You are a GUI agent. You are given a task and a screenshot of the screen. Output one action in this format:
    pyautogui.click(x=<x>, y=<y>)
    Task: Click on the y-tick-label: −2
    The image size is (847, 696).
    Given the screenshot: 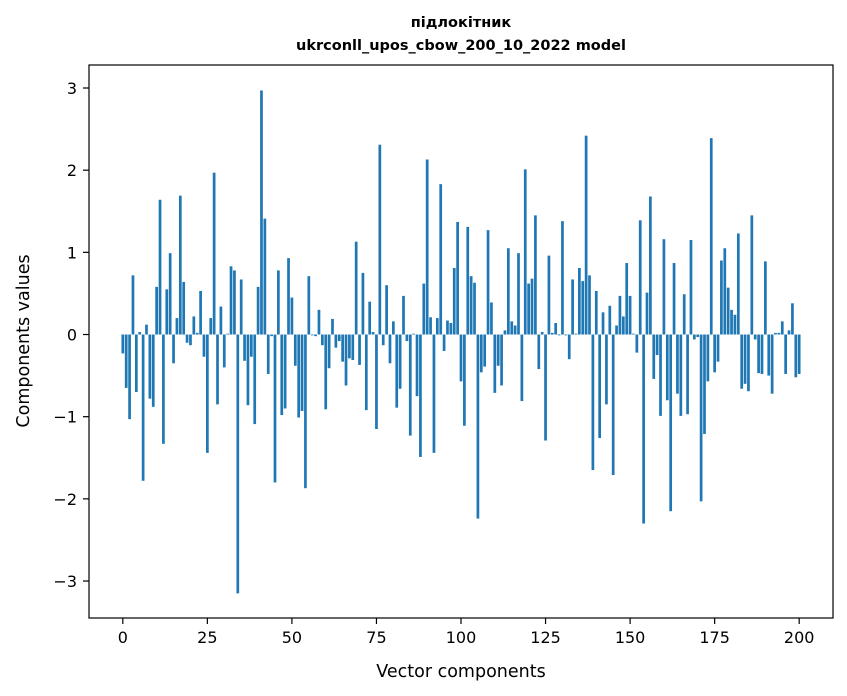 What is the action you would take?
    pyautogui.click(x=65, y=499)
    